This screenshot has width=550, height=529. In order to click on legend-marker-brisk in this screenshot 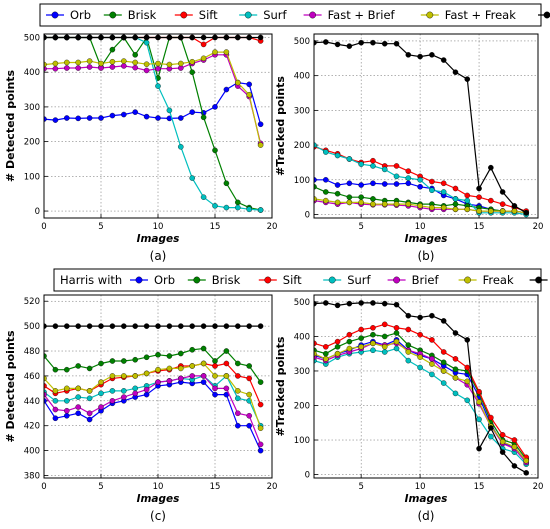, I will do `click(197, 280)`.